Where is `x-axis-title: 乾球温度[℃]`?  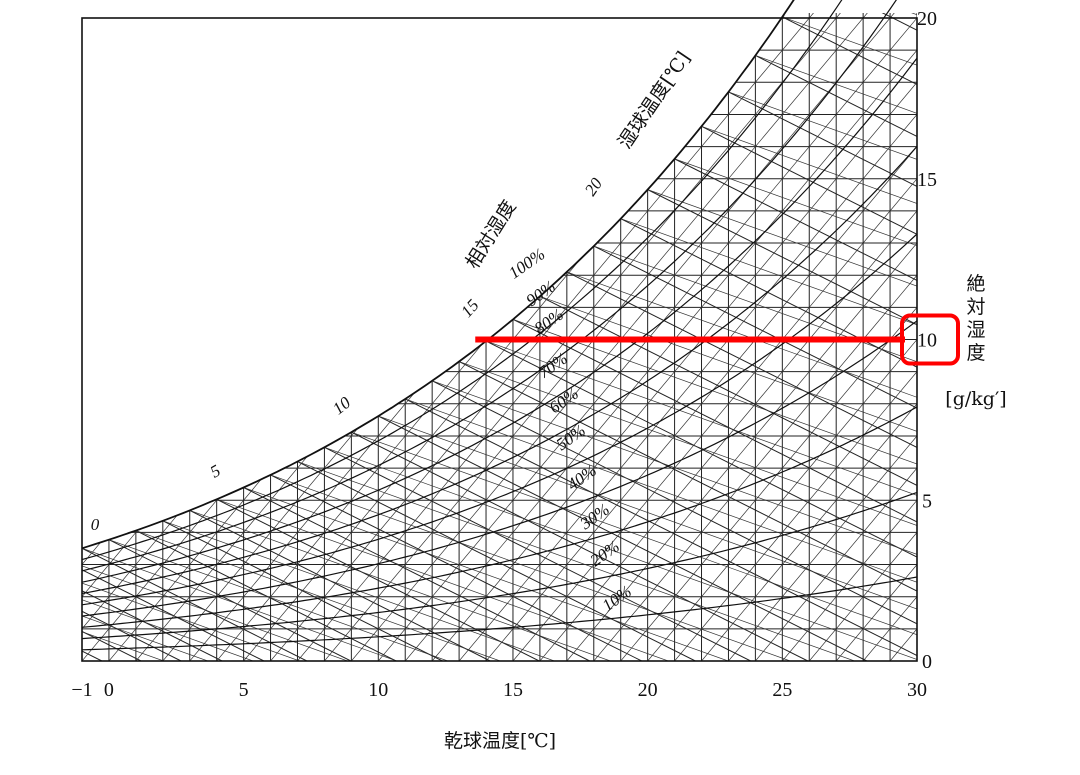 x-axis-title: 乾球温度[℃] is located at coordinates (500, 741).